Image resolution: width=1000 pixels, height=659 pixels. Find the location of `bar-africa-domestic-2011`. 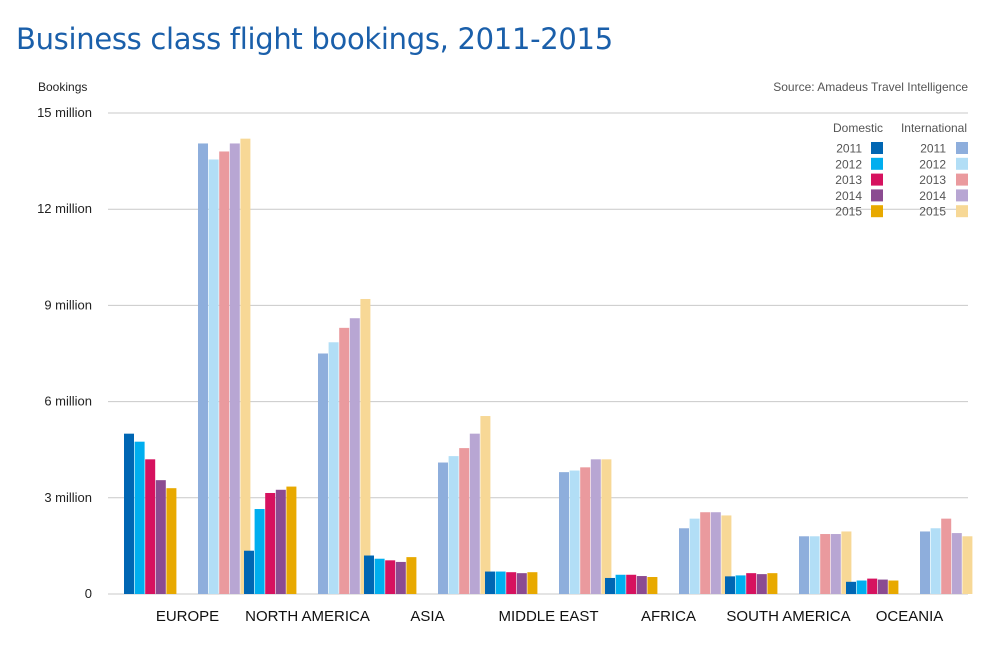

bar-africa-domestic-2011 is located at coordinates (610, 585).